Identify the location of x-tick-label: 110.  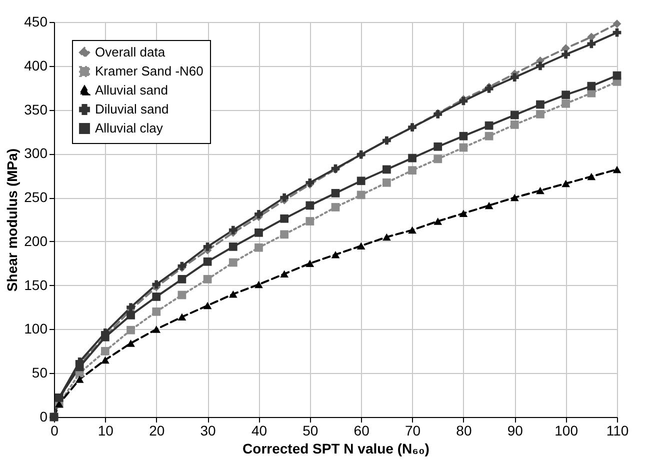
(617, 430).